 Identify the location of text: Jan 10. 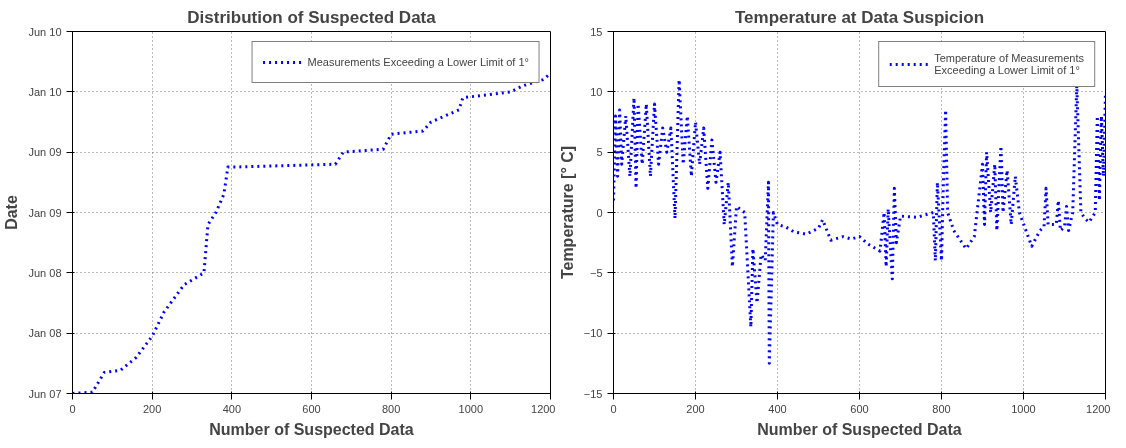
(45, 91).